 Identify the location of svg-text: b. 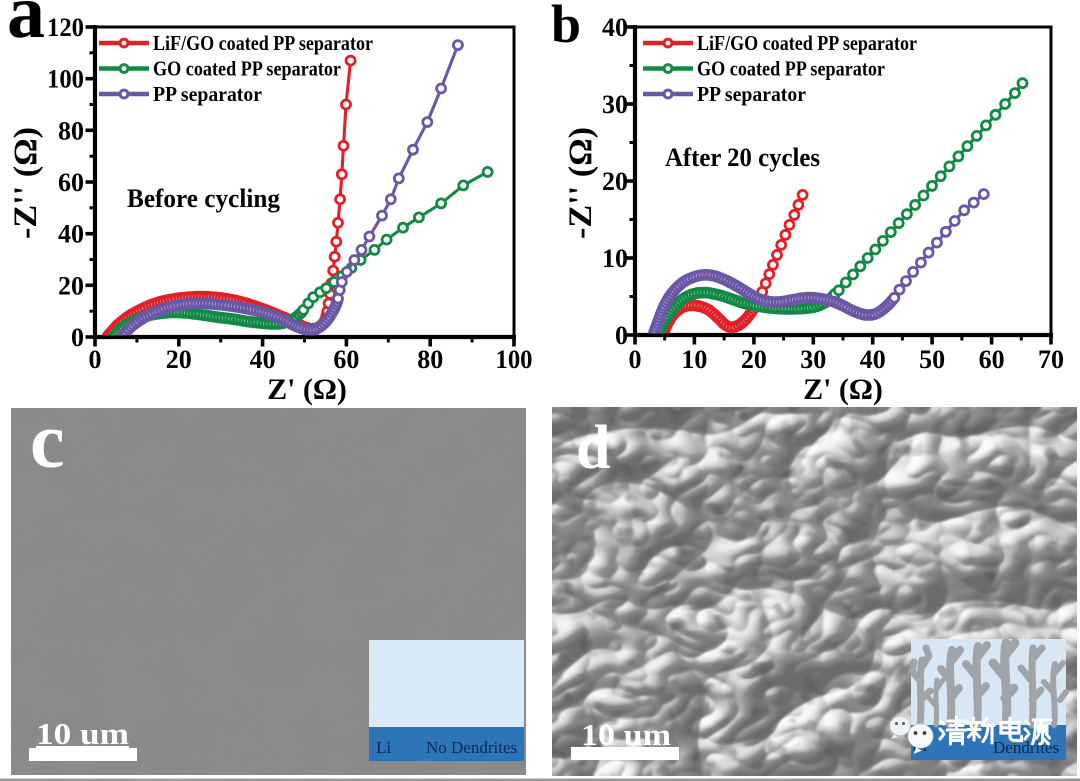
(566, 27).